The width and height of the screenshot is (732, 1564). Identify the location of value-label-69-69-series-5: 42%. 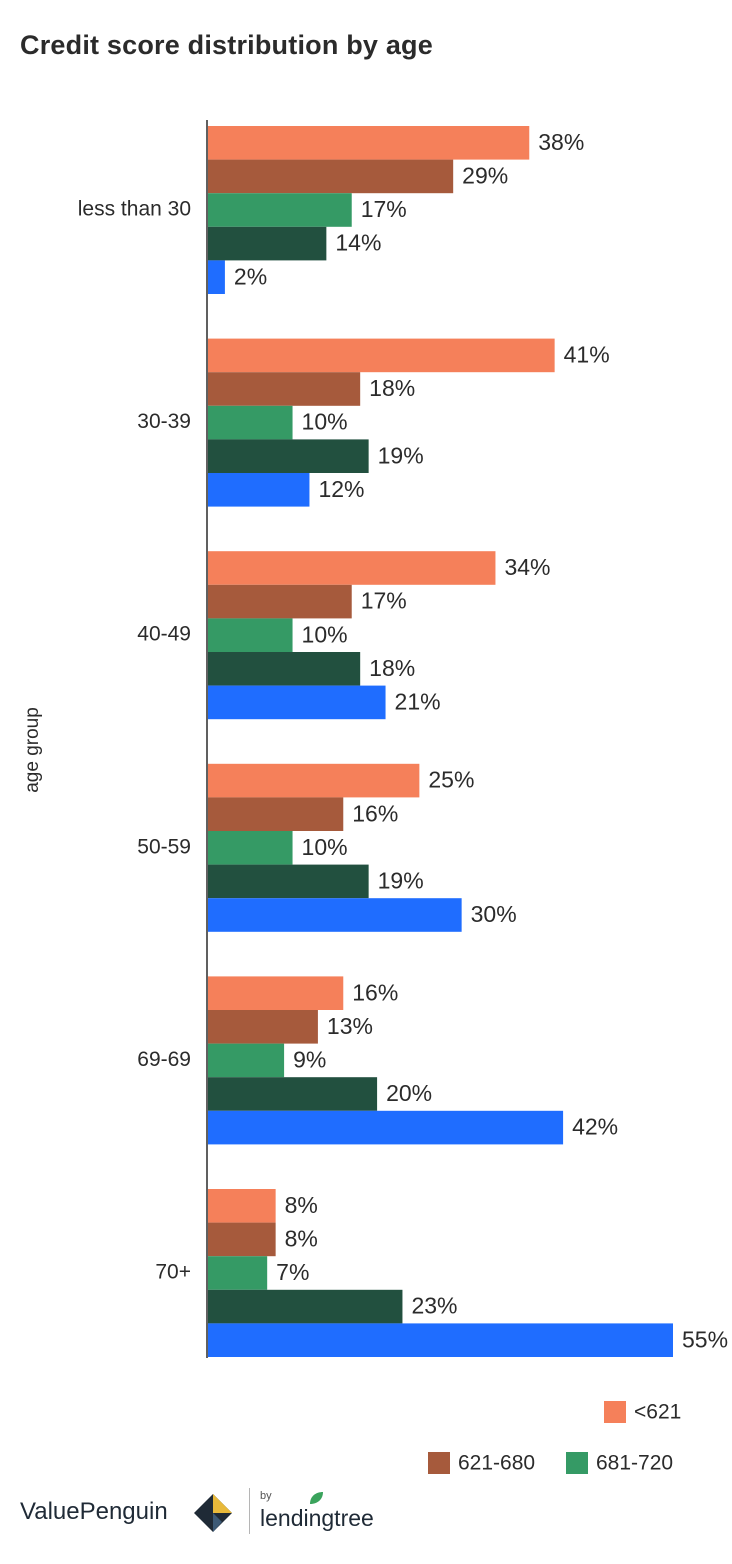
(595, 1127).